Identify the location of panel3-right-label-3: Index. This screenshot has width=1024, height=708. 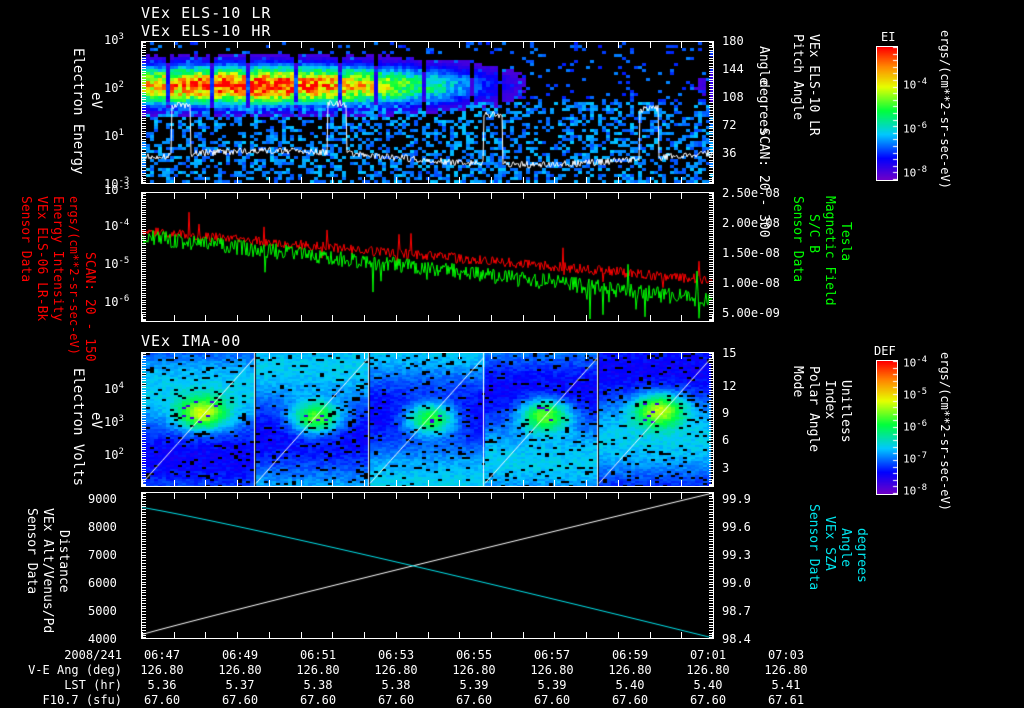
(829, 400).